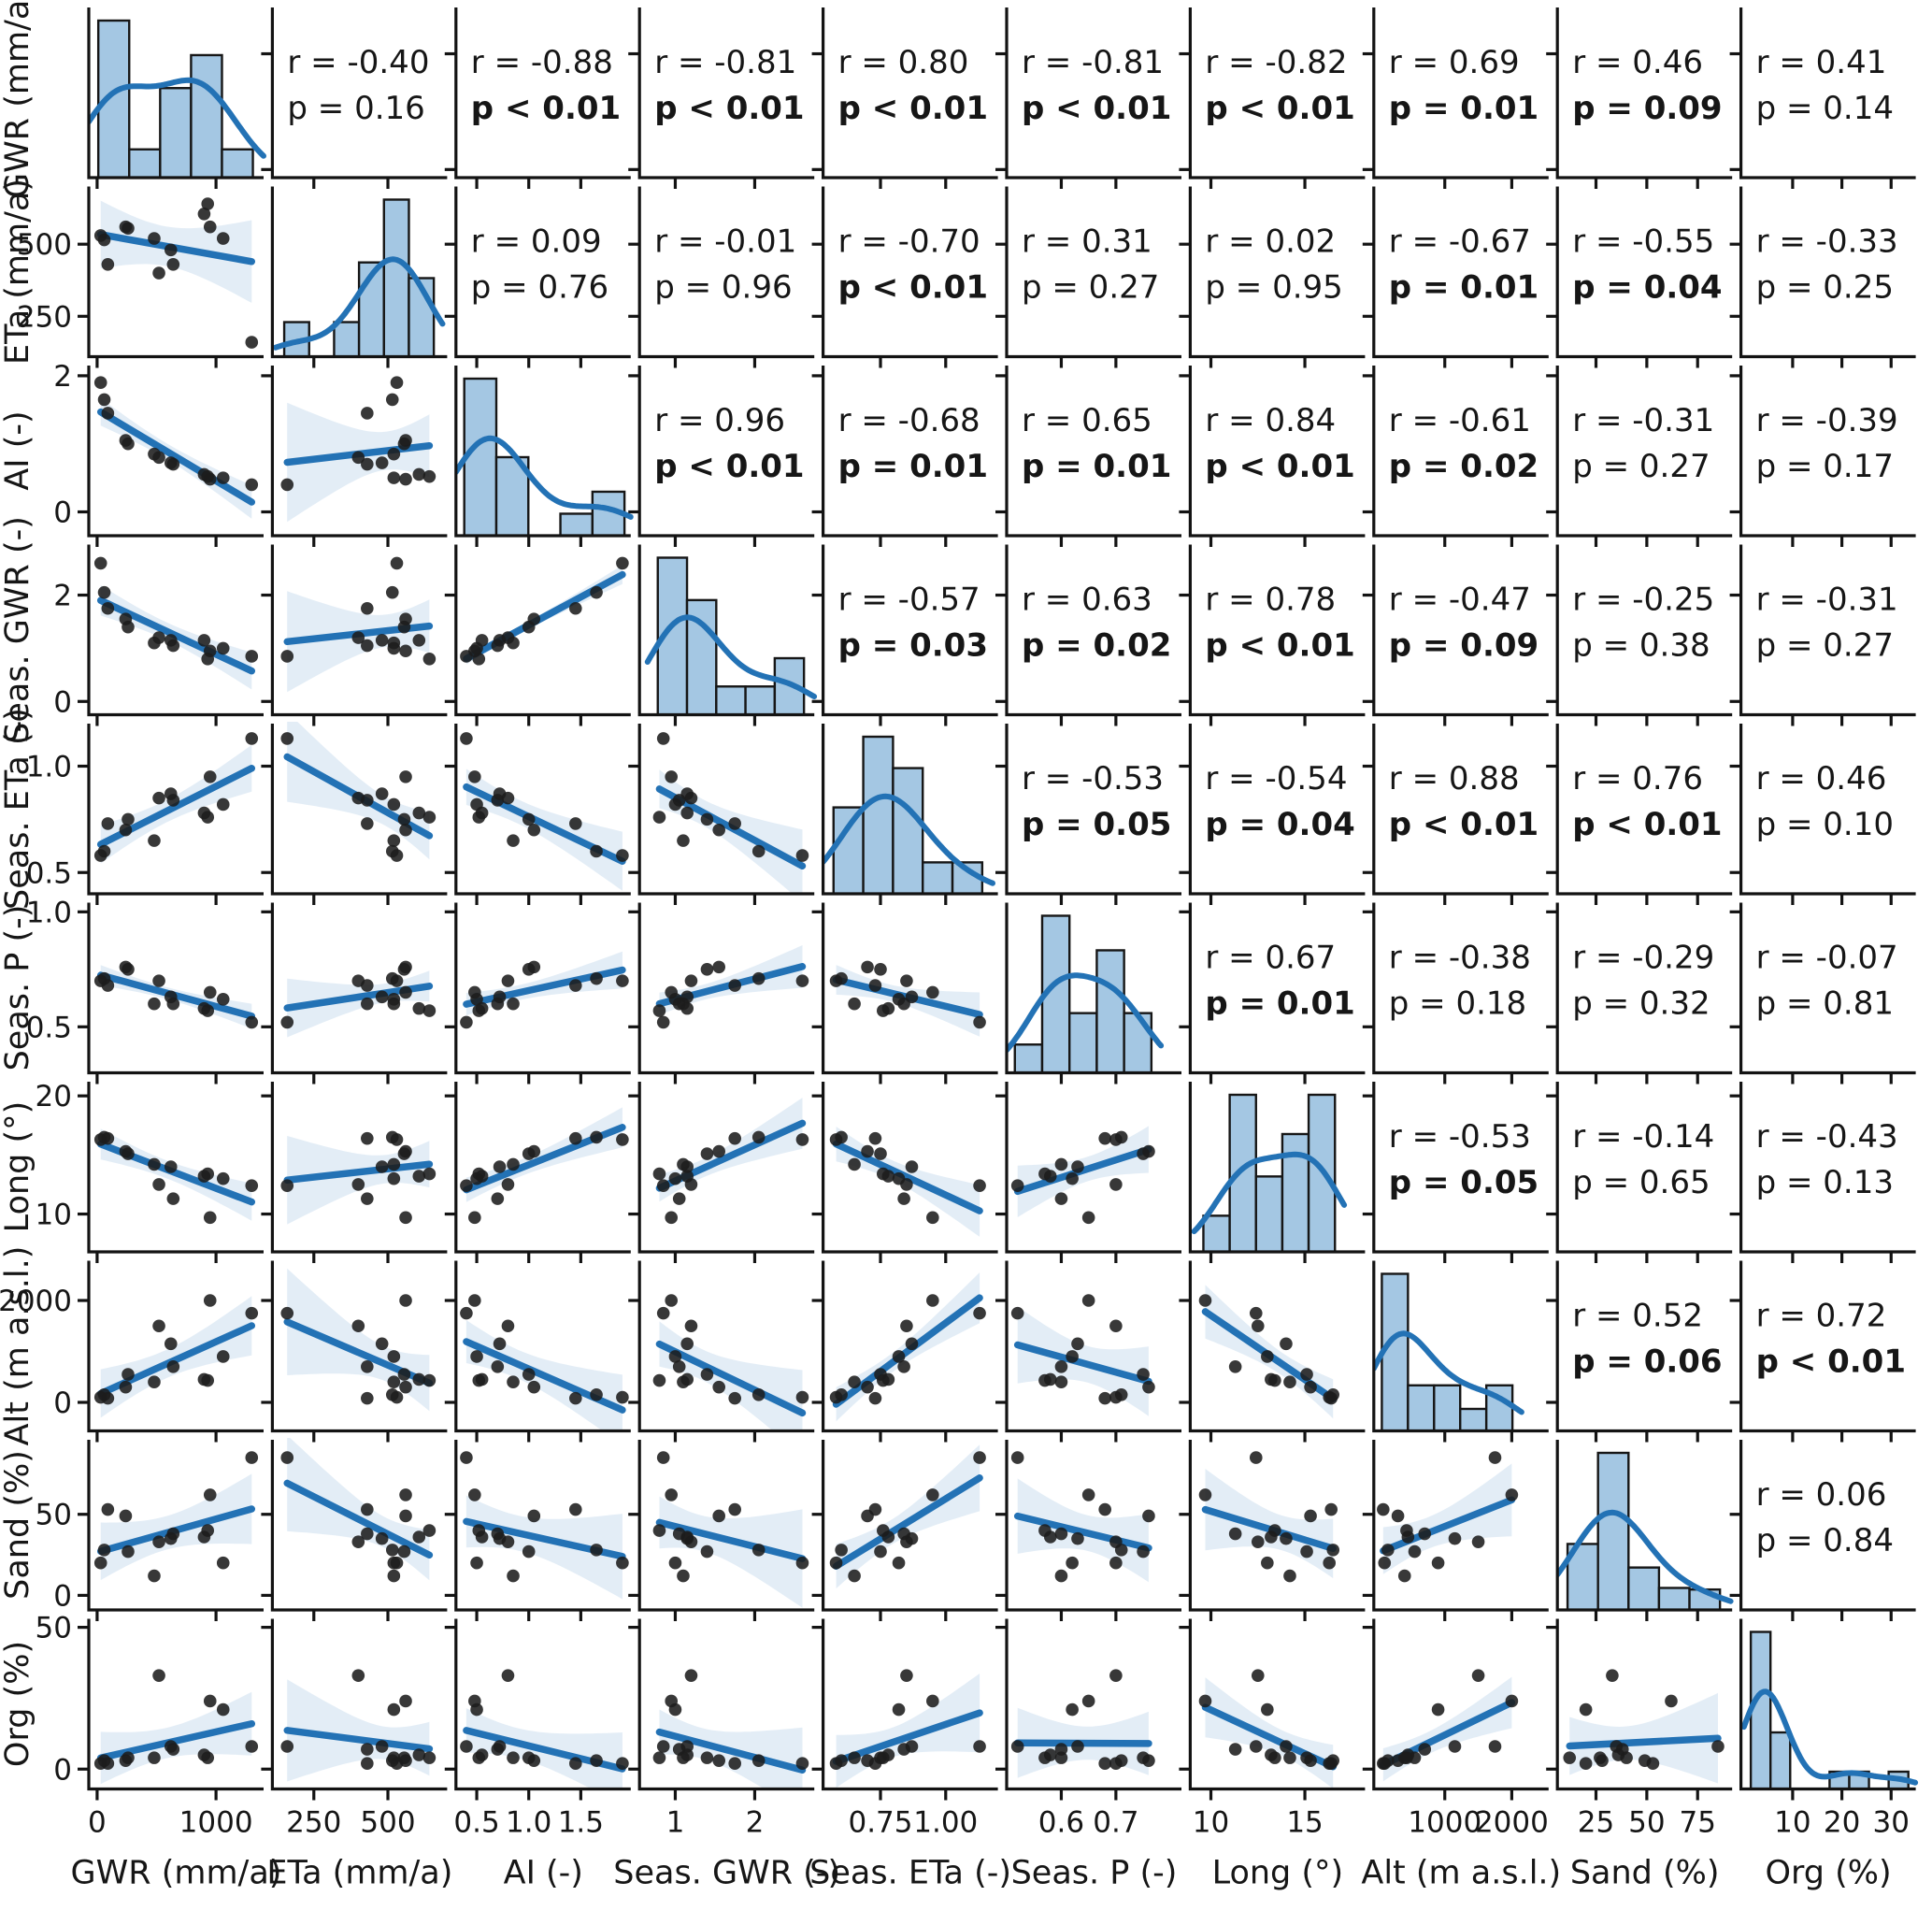 The width and height of the screenshot is (1932, 1925). What do you see at coordinates (1821, 1316) in the screenshot?
I see `corr-r-text: r = 0.72` at bounding box center [1821, 1316].